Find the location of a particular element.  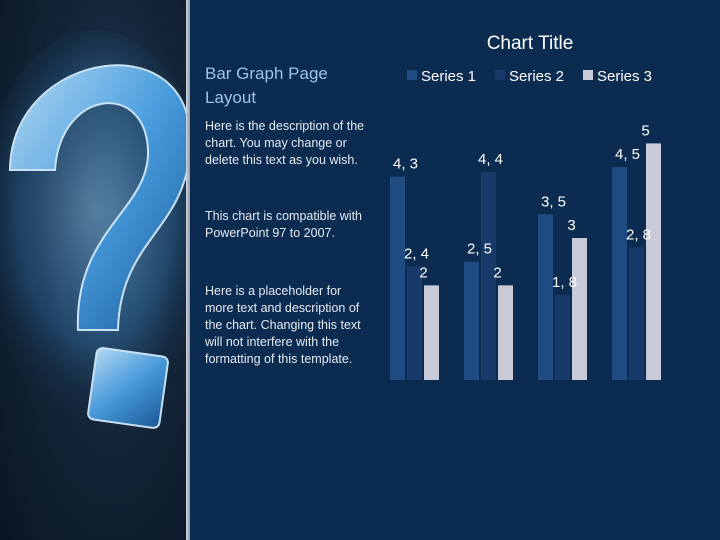

data-label-series-3-cat-4: 5 is located at coordinates (645, 130).